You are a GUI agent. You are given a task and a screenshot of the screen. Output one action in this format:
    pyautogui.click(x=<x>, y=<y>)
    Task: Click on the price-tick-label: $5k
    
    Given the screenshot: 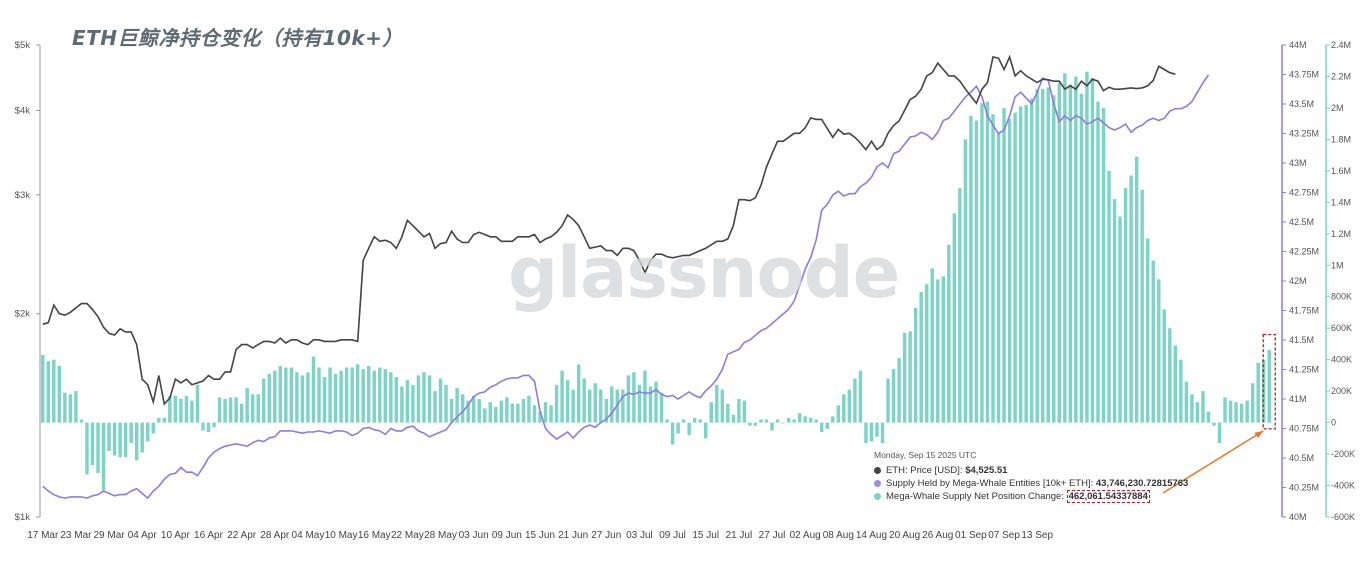 What is the action you would take?
    pyautogui.click(x=23, y=45)
    